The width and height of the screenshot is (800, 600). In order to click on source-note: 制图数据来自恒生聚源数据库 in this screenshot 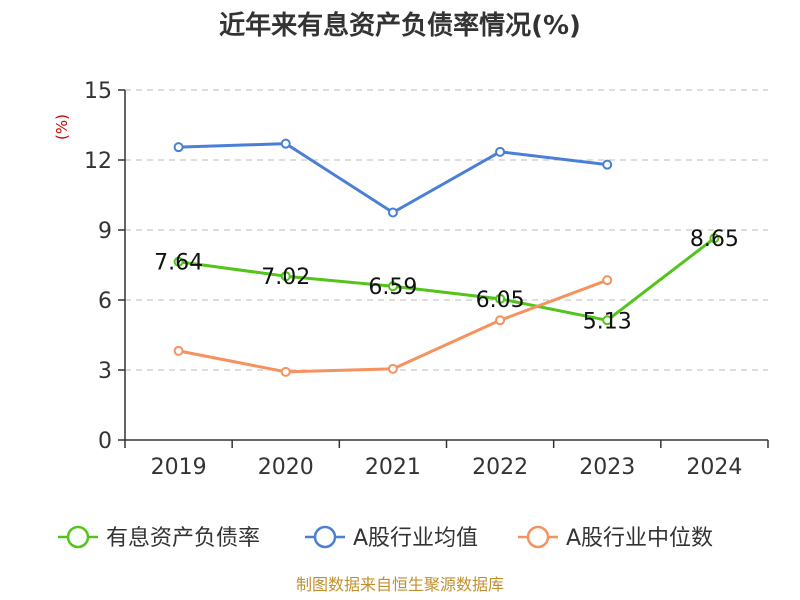, I will do `click(400, 584)`.